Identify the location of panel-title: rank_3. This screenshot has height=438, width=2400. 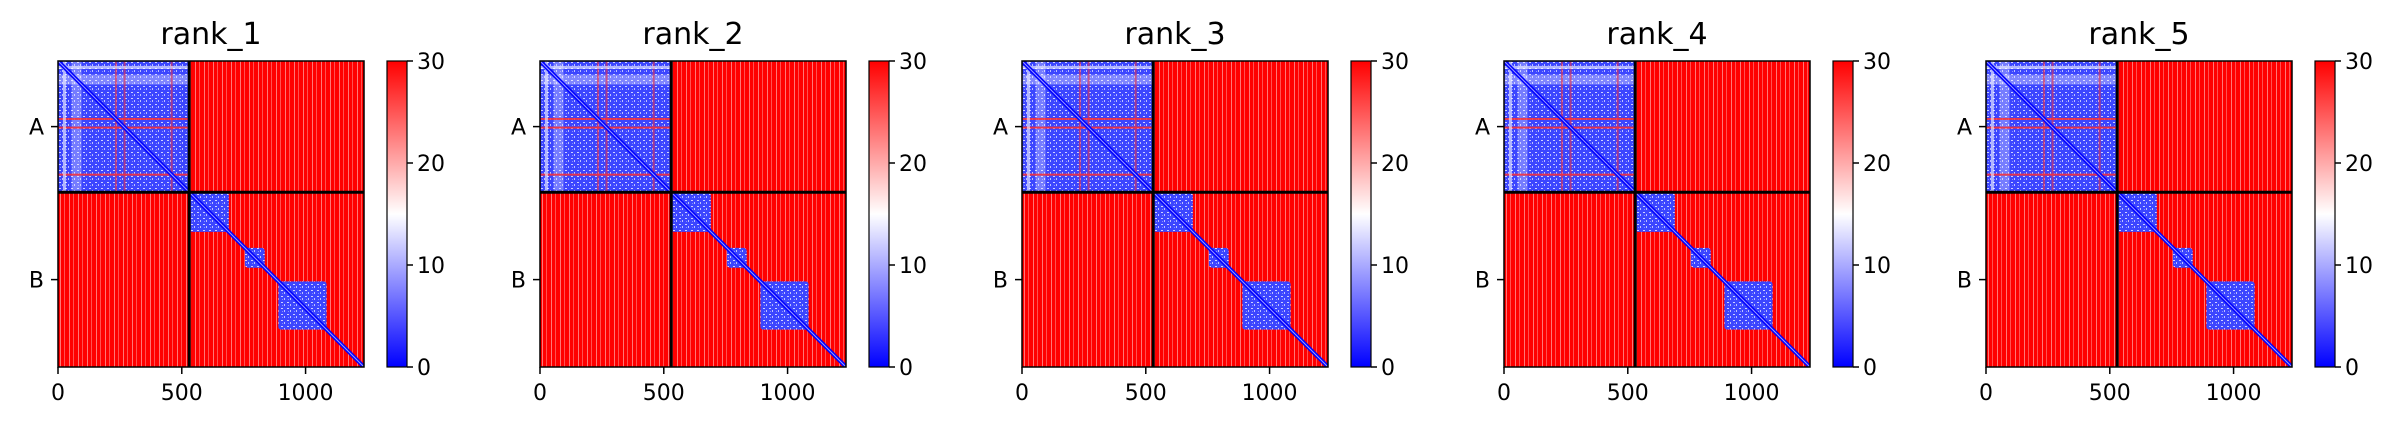
(1174, 34).